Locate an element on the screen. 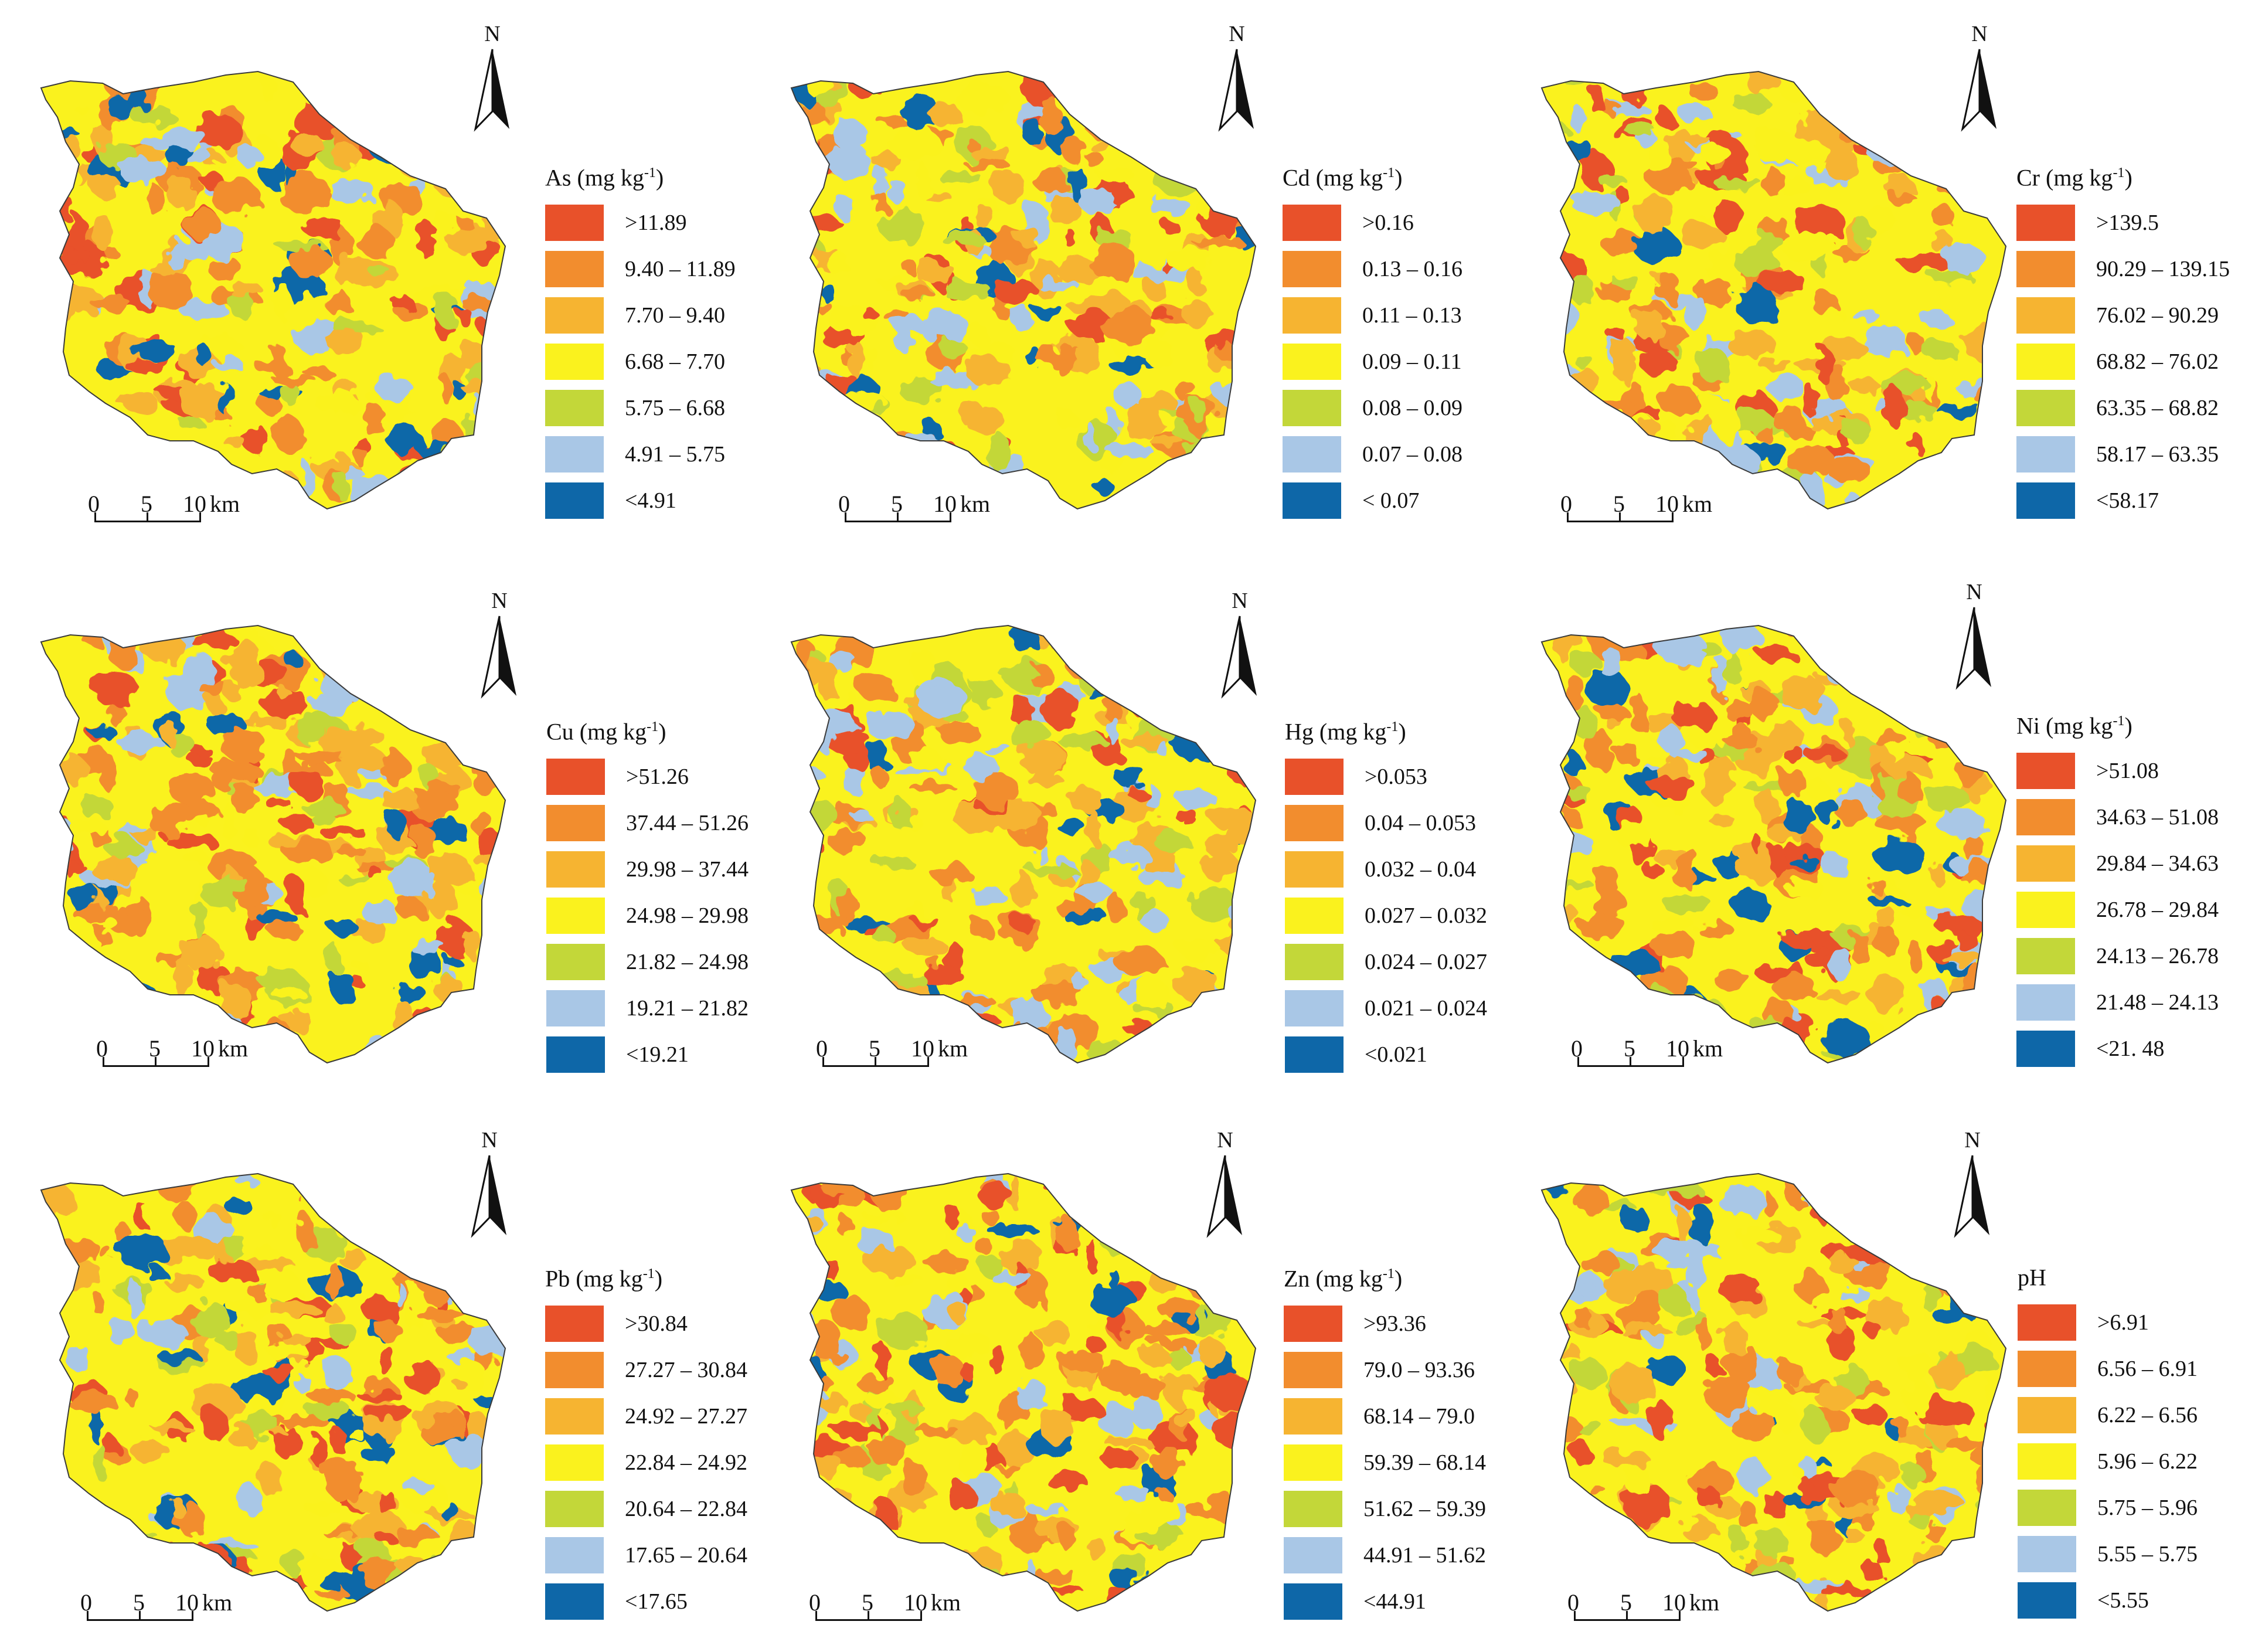 Image resolution: width=2255 pixels, height=1652 pixels. legend-item: 0.04 – 0.053 is located at coordinates (1386, 823).